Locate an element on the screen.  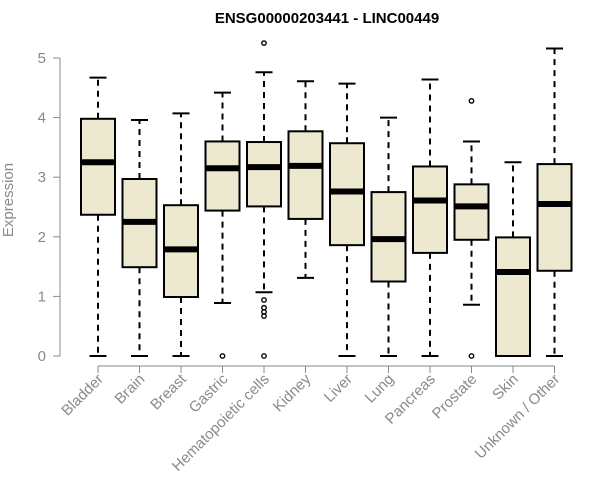
box-kidney is located at coordinates (305, 179).